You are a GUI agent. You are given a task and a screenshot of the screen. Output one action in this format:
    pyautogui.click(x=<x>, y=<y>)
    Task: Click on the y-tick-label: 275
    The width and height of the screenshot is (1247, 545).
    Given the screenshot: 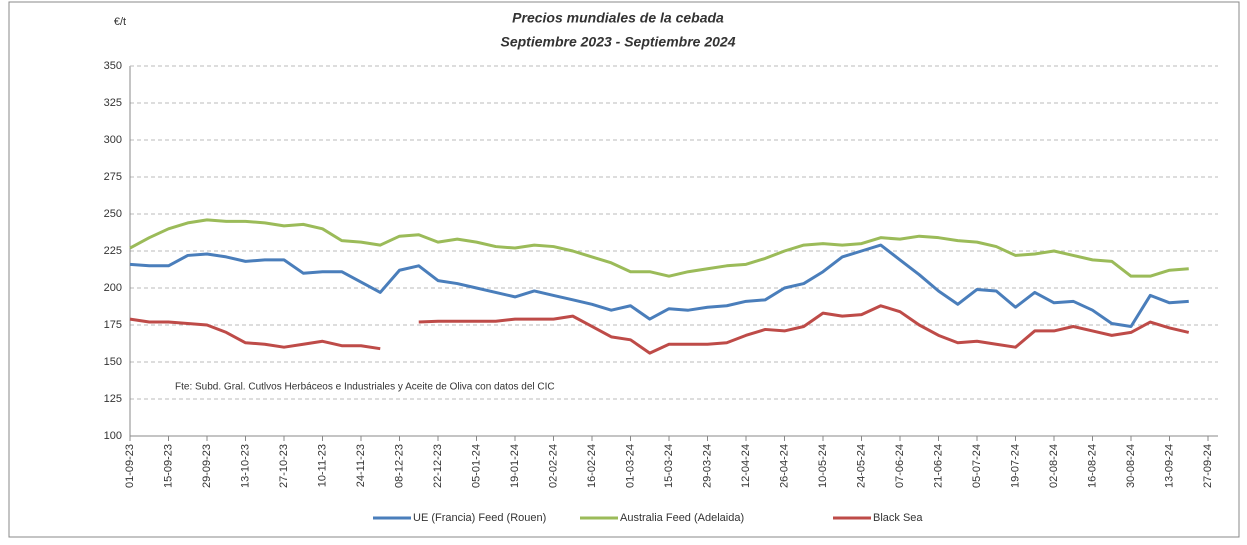 What is the action you would take?
    pyautogui.click(x=113, y=177)
    